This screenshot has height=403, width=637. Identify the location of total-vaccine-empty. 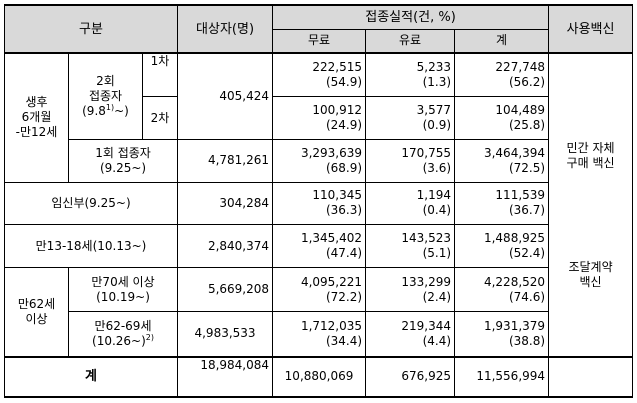
(591, 377).